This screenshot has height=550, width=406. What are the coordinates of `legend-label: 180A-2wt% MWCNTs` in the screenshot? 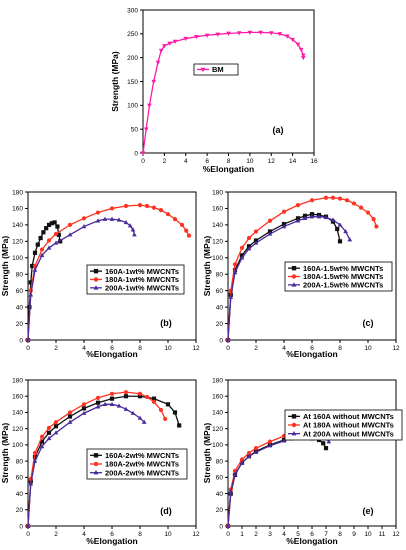 It's located at (142, 464).